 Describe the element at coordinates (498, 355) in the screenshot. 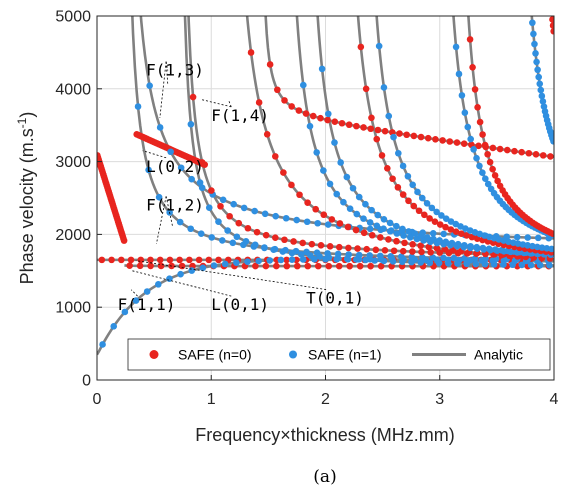

I see `legend-label-analytic: Analytic` at that location.